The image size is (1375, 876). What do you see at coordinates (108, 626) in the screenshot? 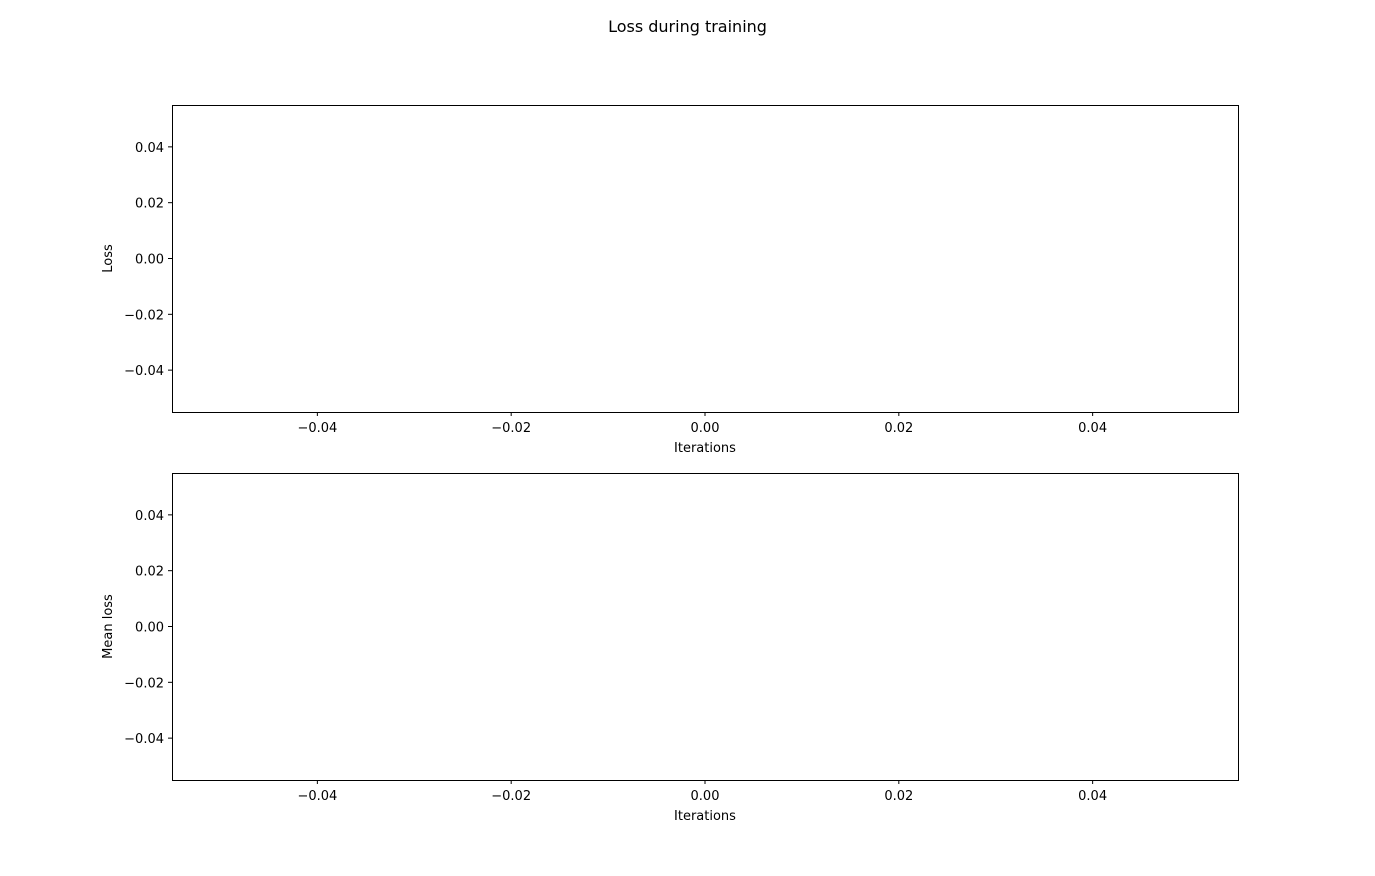
I see `y-axis-label: Mean loss` at bounding box center [108, 626].